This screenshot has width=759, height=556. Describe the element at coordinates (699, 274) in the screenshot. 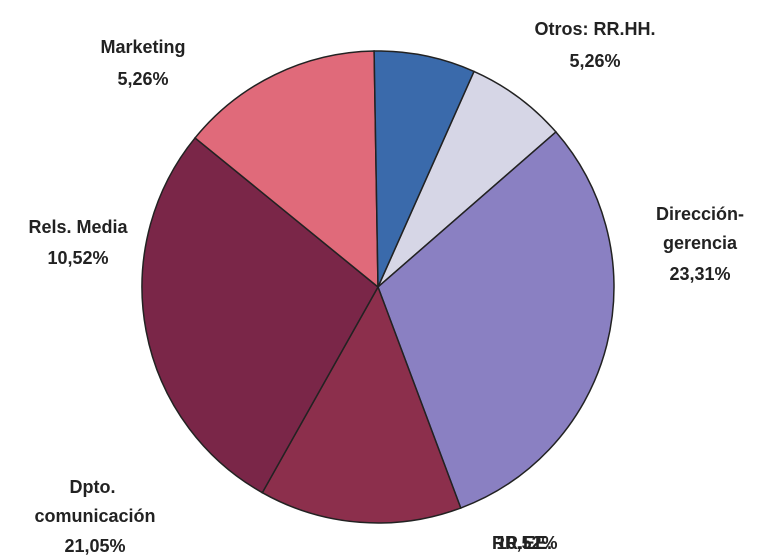

I see `value-label: 23,31%` at that location.